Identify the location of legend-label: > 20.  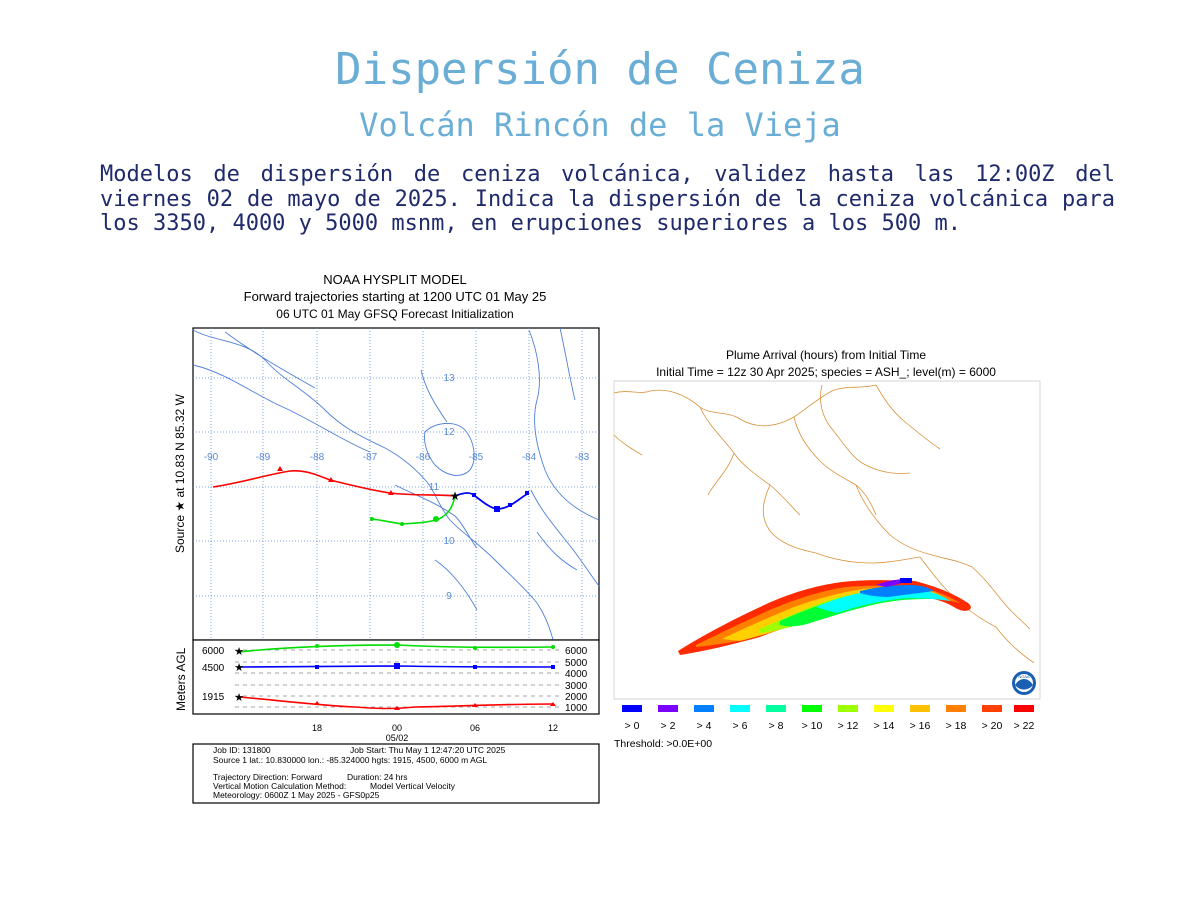
(992, 726).